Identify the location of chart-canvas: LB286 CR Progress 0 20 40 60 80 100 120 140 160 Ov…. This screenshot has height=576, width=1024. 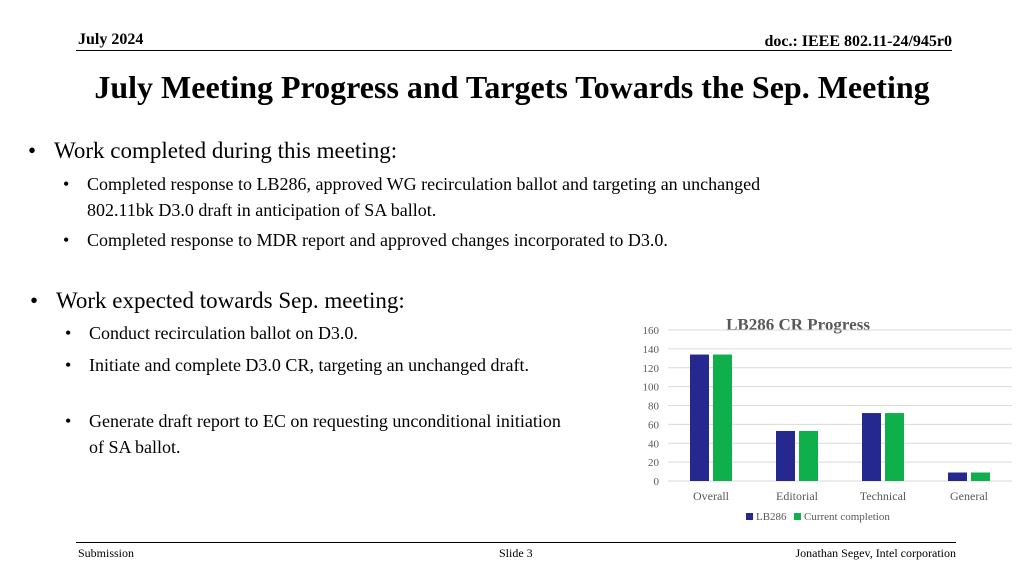
(827, 419).